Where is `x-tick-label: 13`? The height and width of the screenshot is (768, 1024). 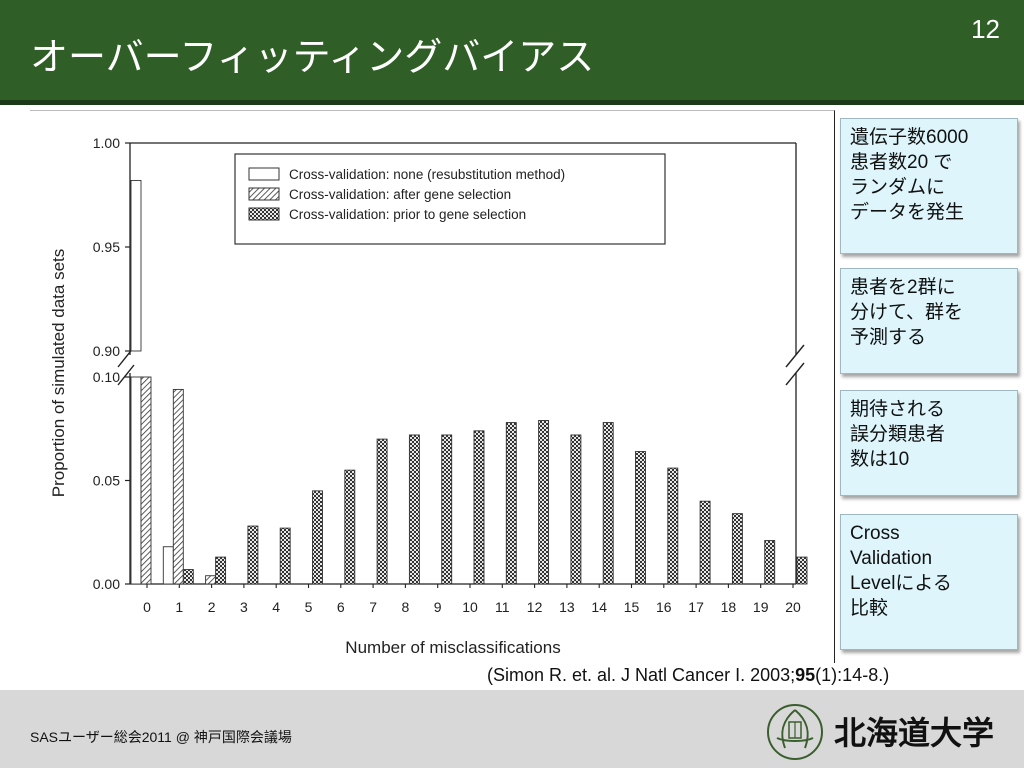 x-tick-label: 13 is located at coordinates (567, 607).